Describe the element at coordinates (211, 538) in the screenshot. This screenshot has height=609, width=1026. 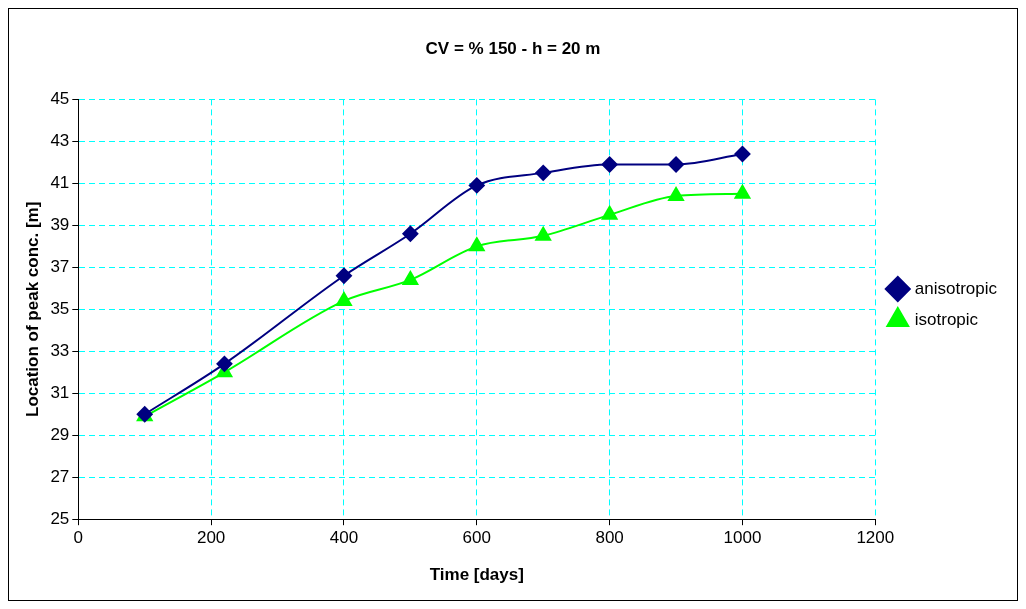
I see `x-tick-label: 200` at that location.